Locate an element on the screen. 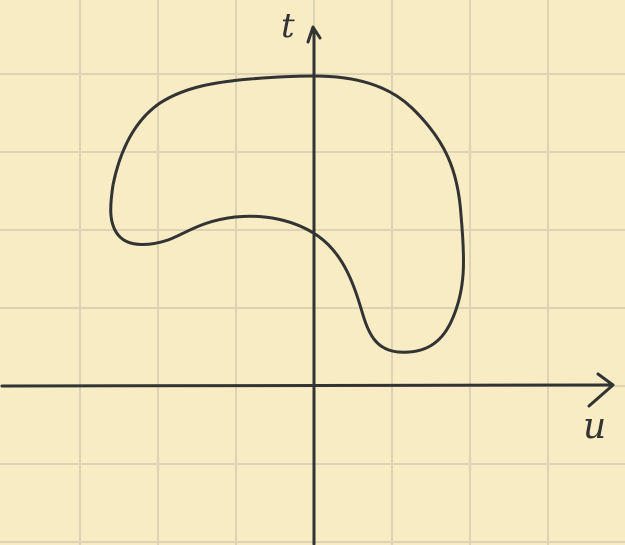 This screenshot has width=625, height=545. horizontal-axis-arrowhead is located at coordinates (601, 390).